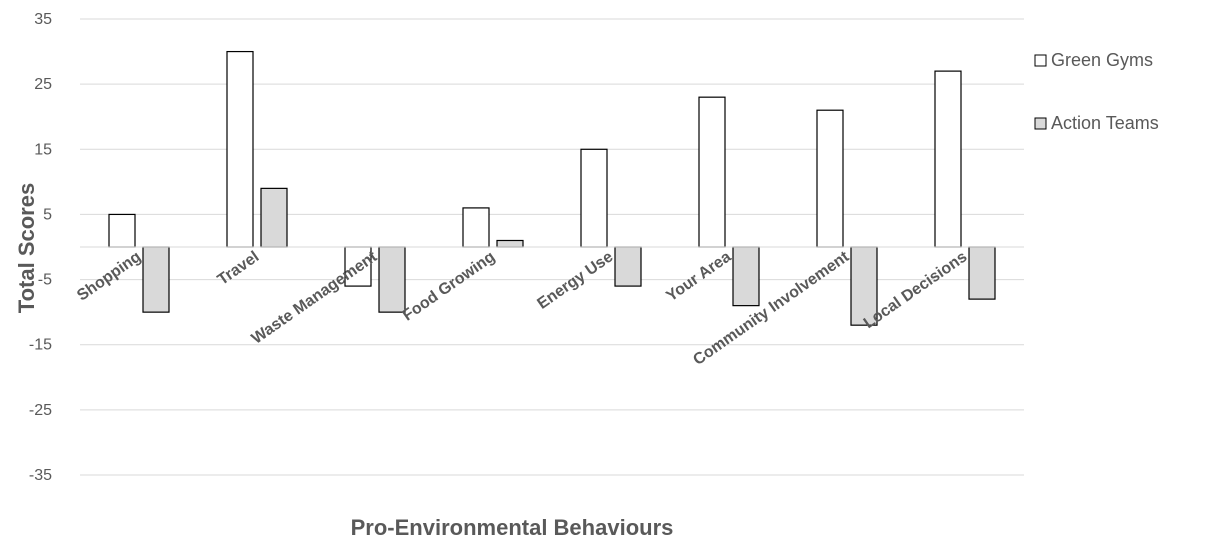 Image resolution: width=1209 pixels, height=544 pixels. Describe the element at coordinates (1102, 60) in the screenshot. I see `legend-label: Green Gyms` at that location.